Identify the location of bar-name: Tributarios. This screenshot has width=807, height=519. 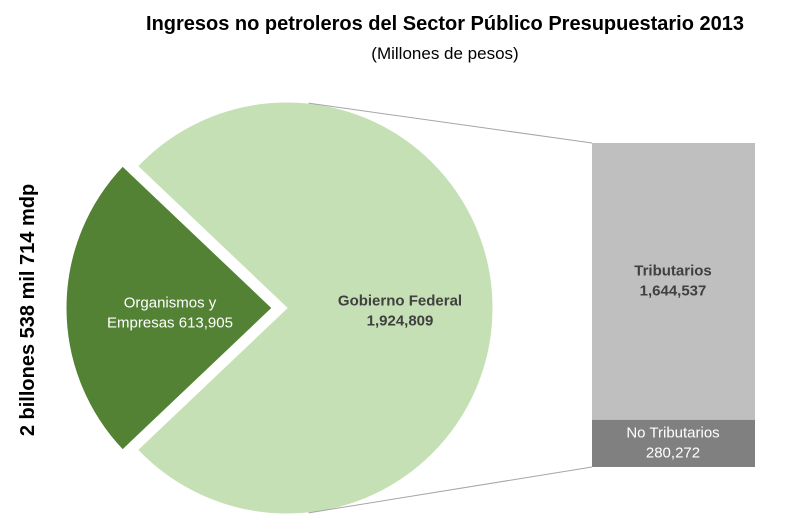
(673, 271).